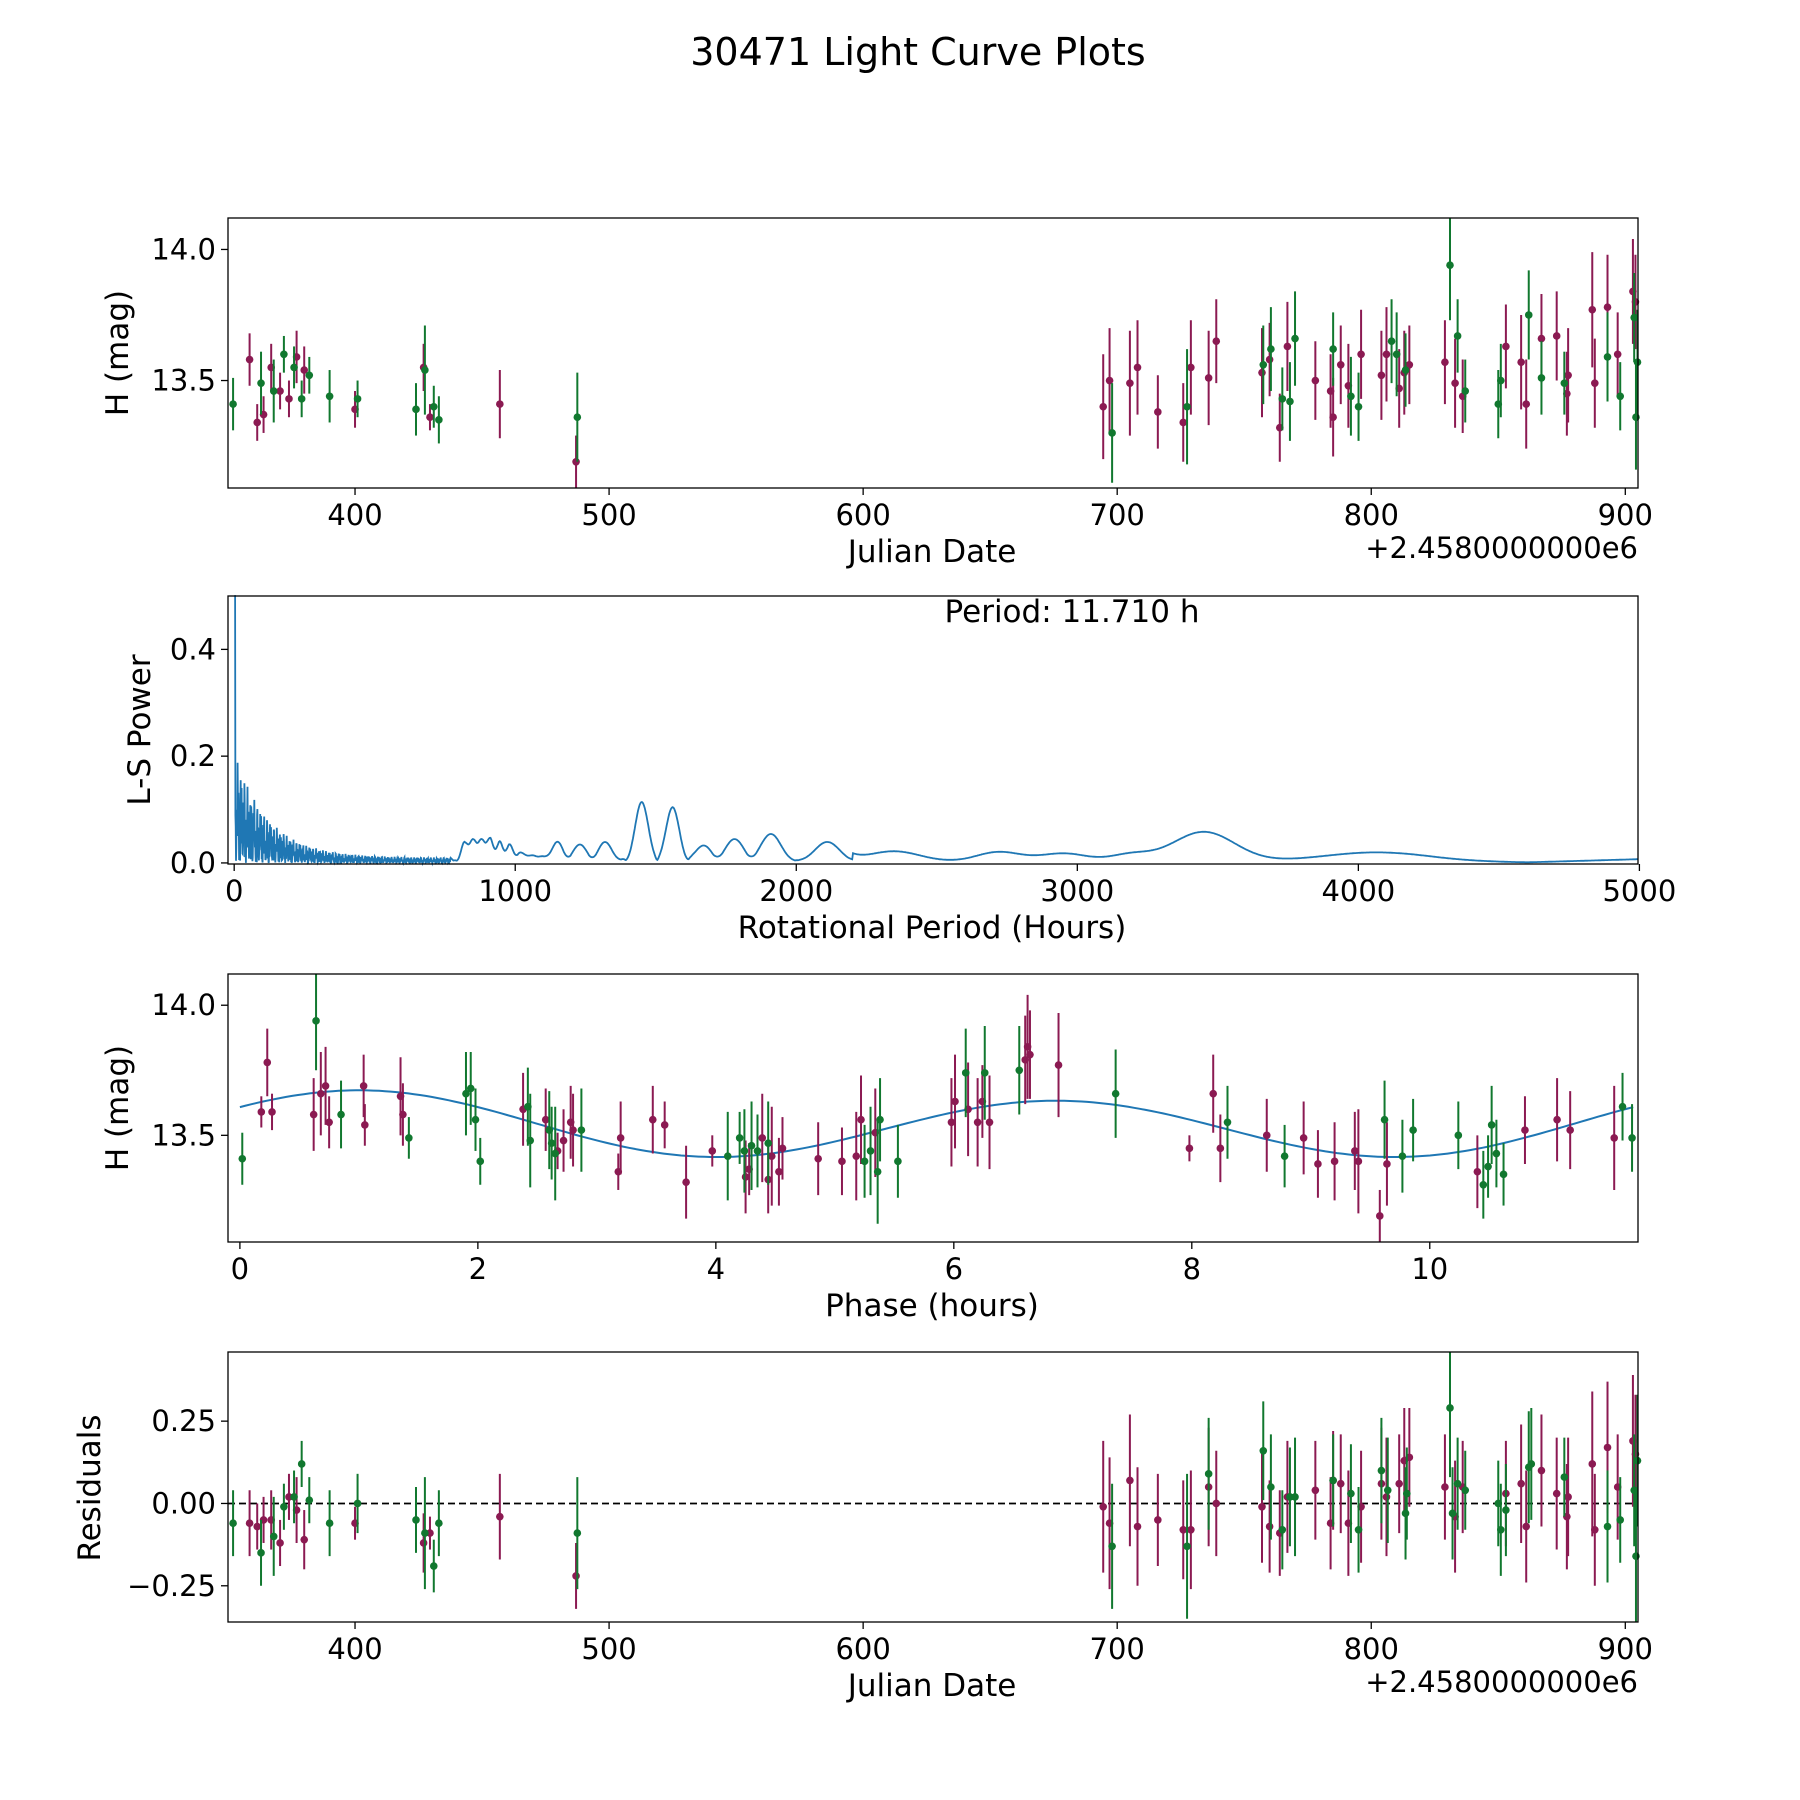 The image size is (1800, 1800). Describe the element at coordinates (917, 52) in the screenshot. I see `figure-title: 30471 Light Curve Plots` at that location.